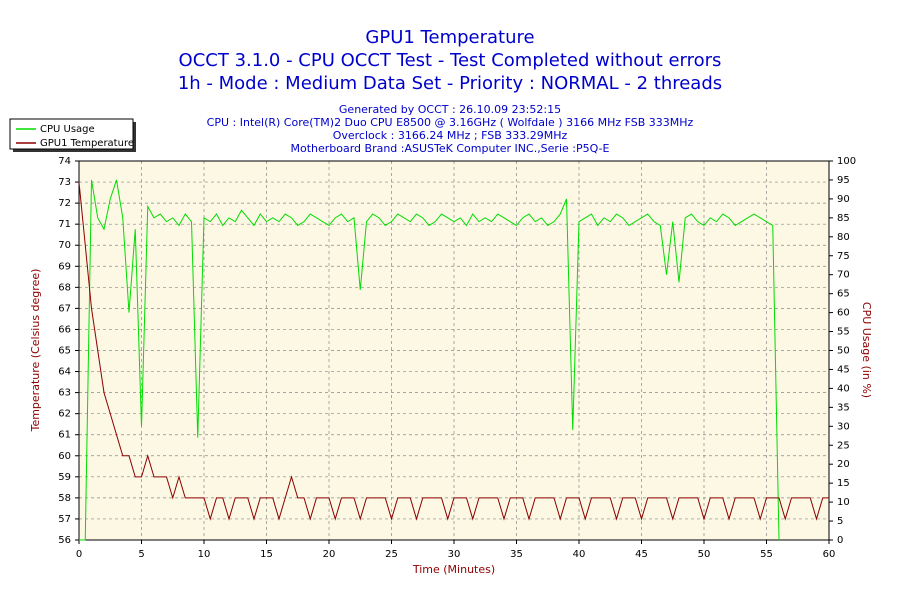 The image size is (900, 600). What do you see at coordinates (516, 554) in the screenshot?
I see `x-tick-label: 35` at bounding box center [516, 554].